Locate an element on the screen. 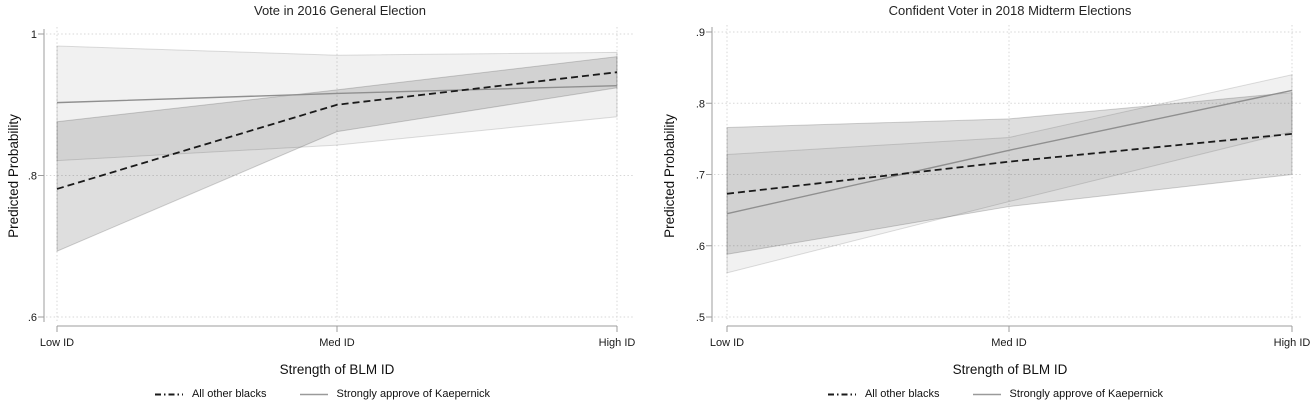  y-tick-label: .9 is located at coordinates (700, 33).